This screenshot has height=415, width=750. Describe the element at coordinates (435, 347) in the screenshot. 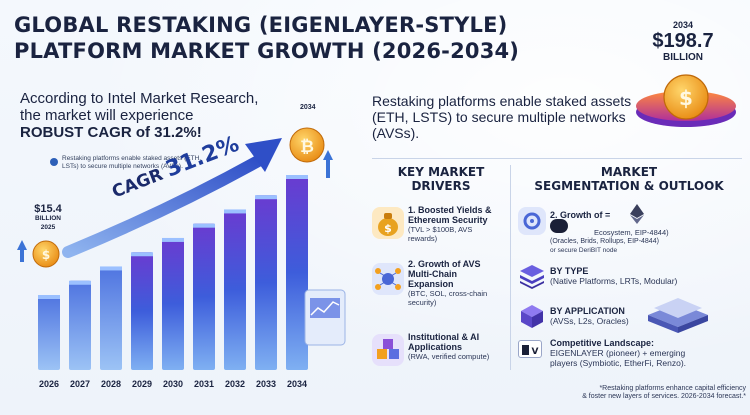

I see `driver-3-title-l2: Applications` at that location.